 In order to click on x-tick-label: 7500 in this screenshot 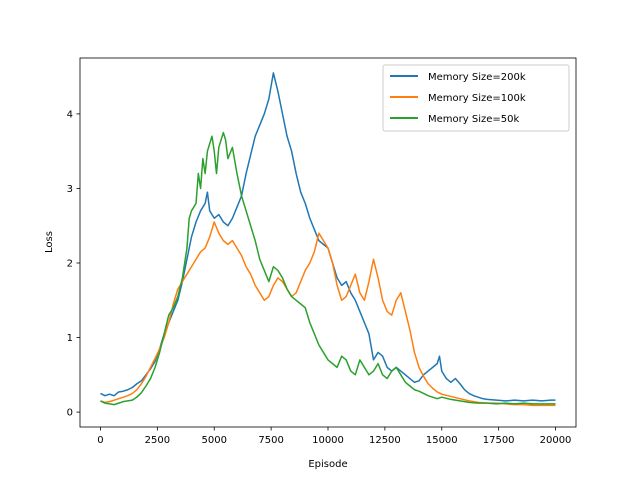, I will do `click(270, 440)`.